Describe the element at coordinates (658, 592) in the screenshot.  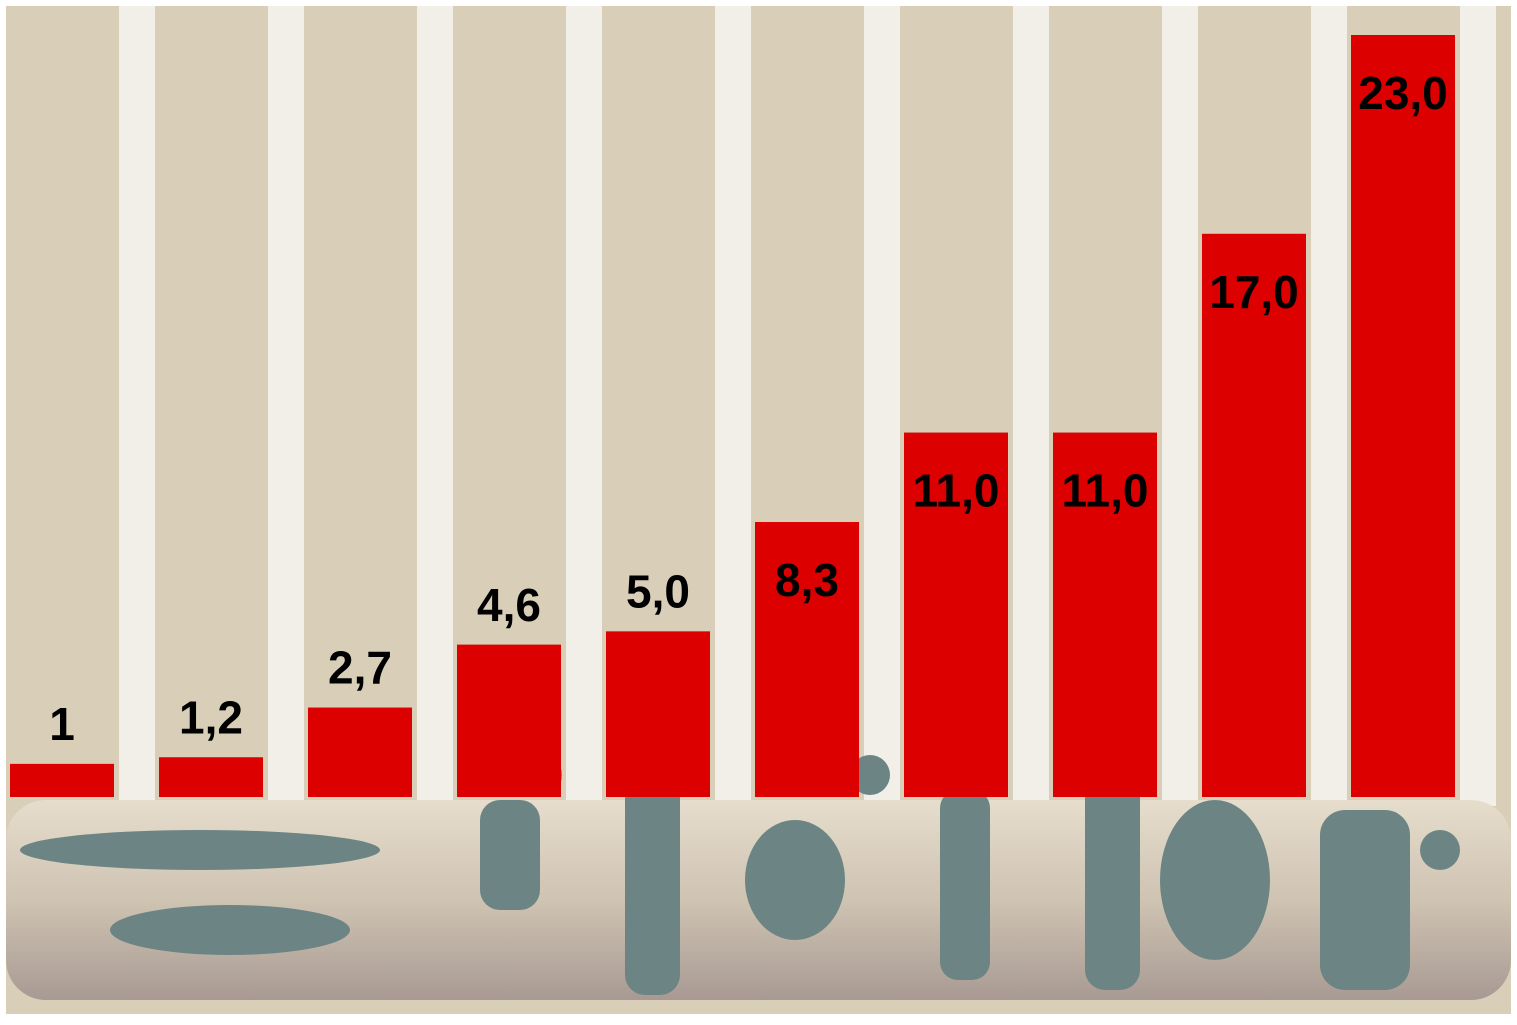
I see `value-label: 5,0` at that location.